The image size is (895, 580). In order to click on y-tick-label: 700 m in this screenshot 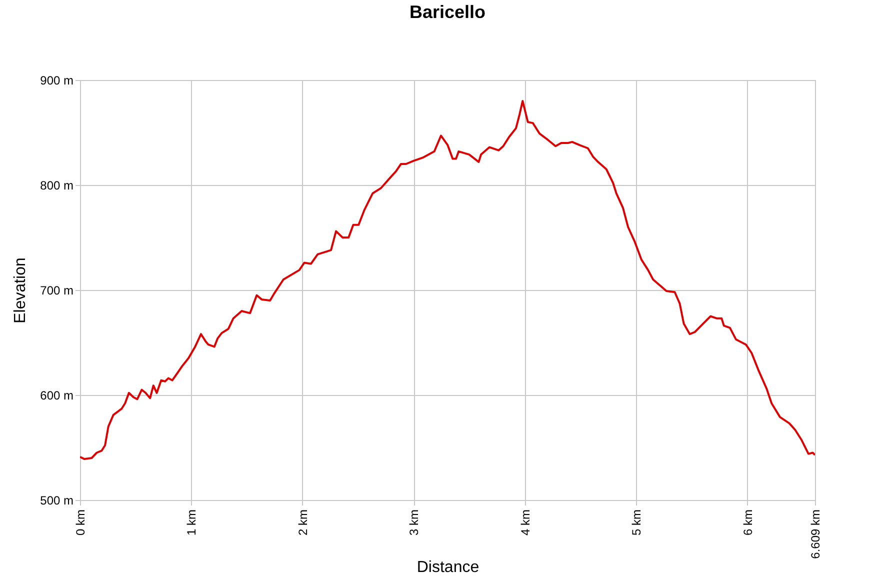, I will do `click(57, 291)`.